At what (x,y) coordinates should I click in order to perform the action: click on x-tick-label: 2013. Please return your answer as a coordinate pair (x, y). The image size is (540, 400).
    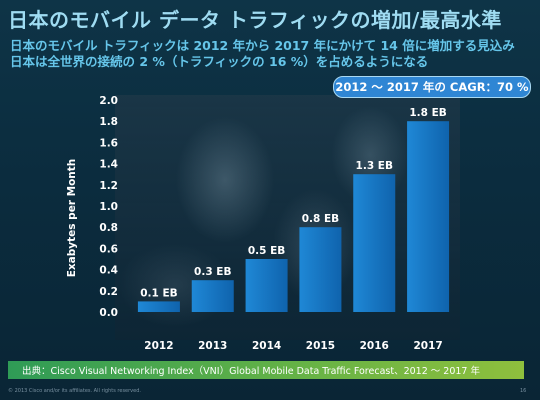
    Looking at the image, I should click on (212, 346).